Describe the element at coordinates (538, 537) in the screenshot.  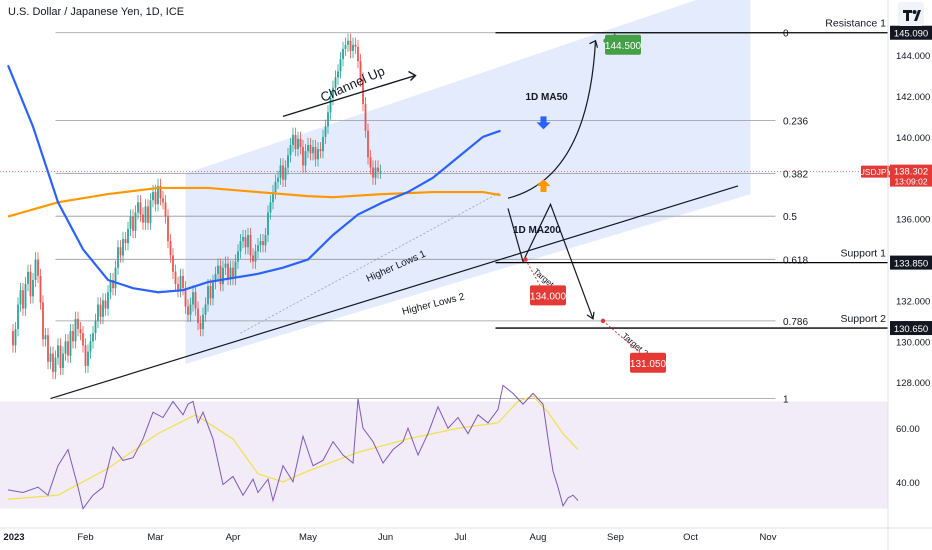
I see `time-tick-Aug: Aug` at that location.